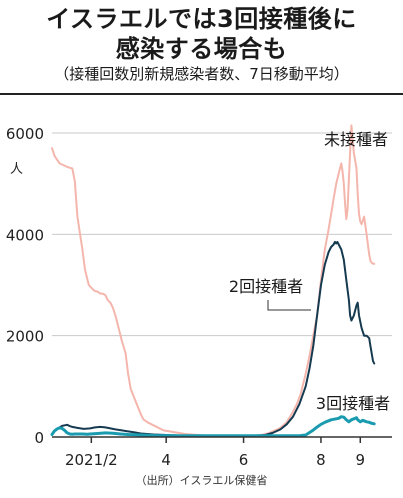 This screenshot has height=498, width=403. What do you see at coordinates (289, 305) in the screenshot?
I see `leader-line` at bounding box center [289, 305].